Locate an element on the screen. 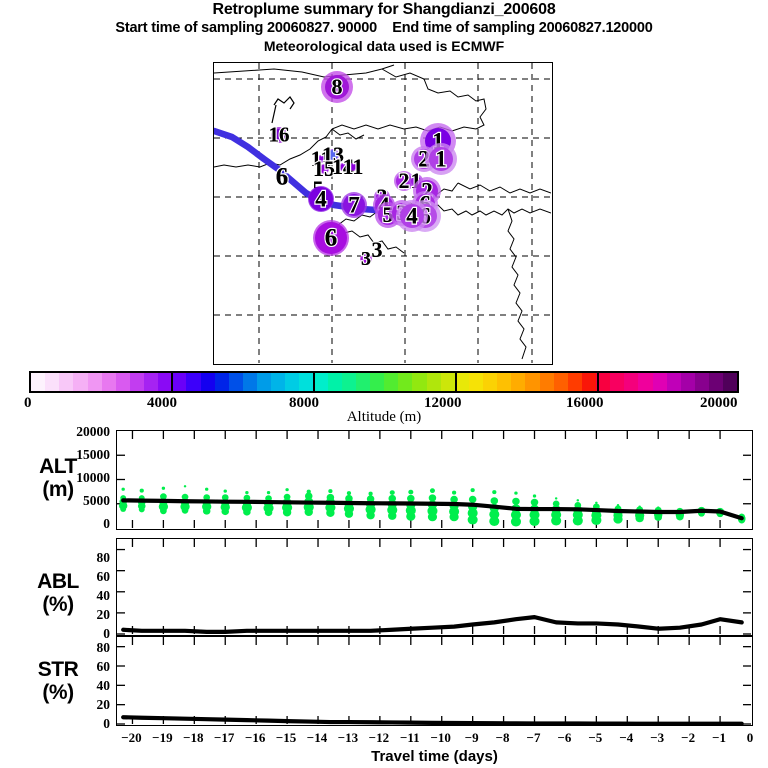  cluster-number-label: 11 is located at coordinates (353, 166).